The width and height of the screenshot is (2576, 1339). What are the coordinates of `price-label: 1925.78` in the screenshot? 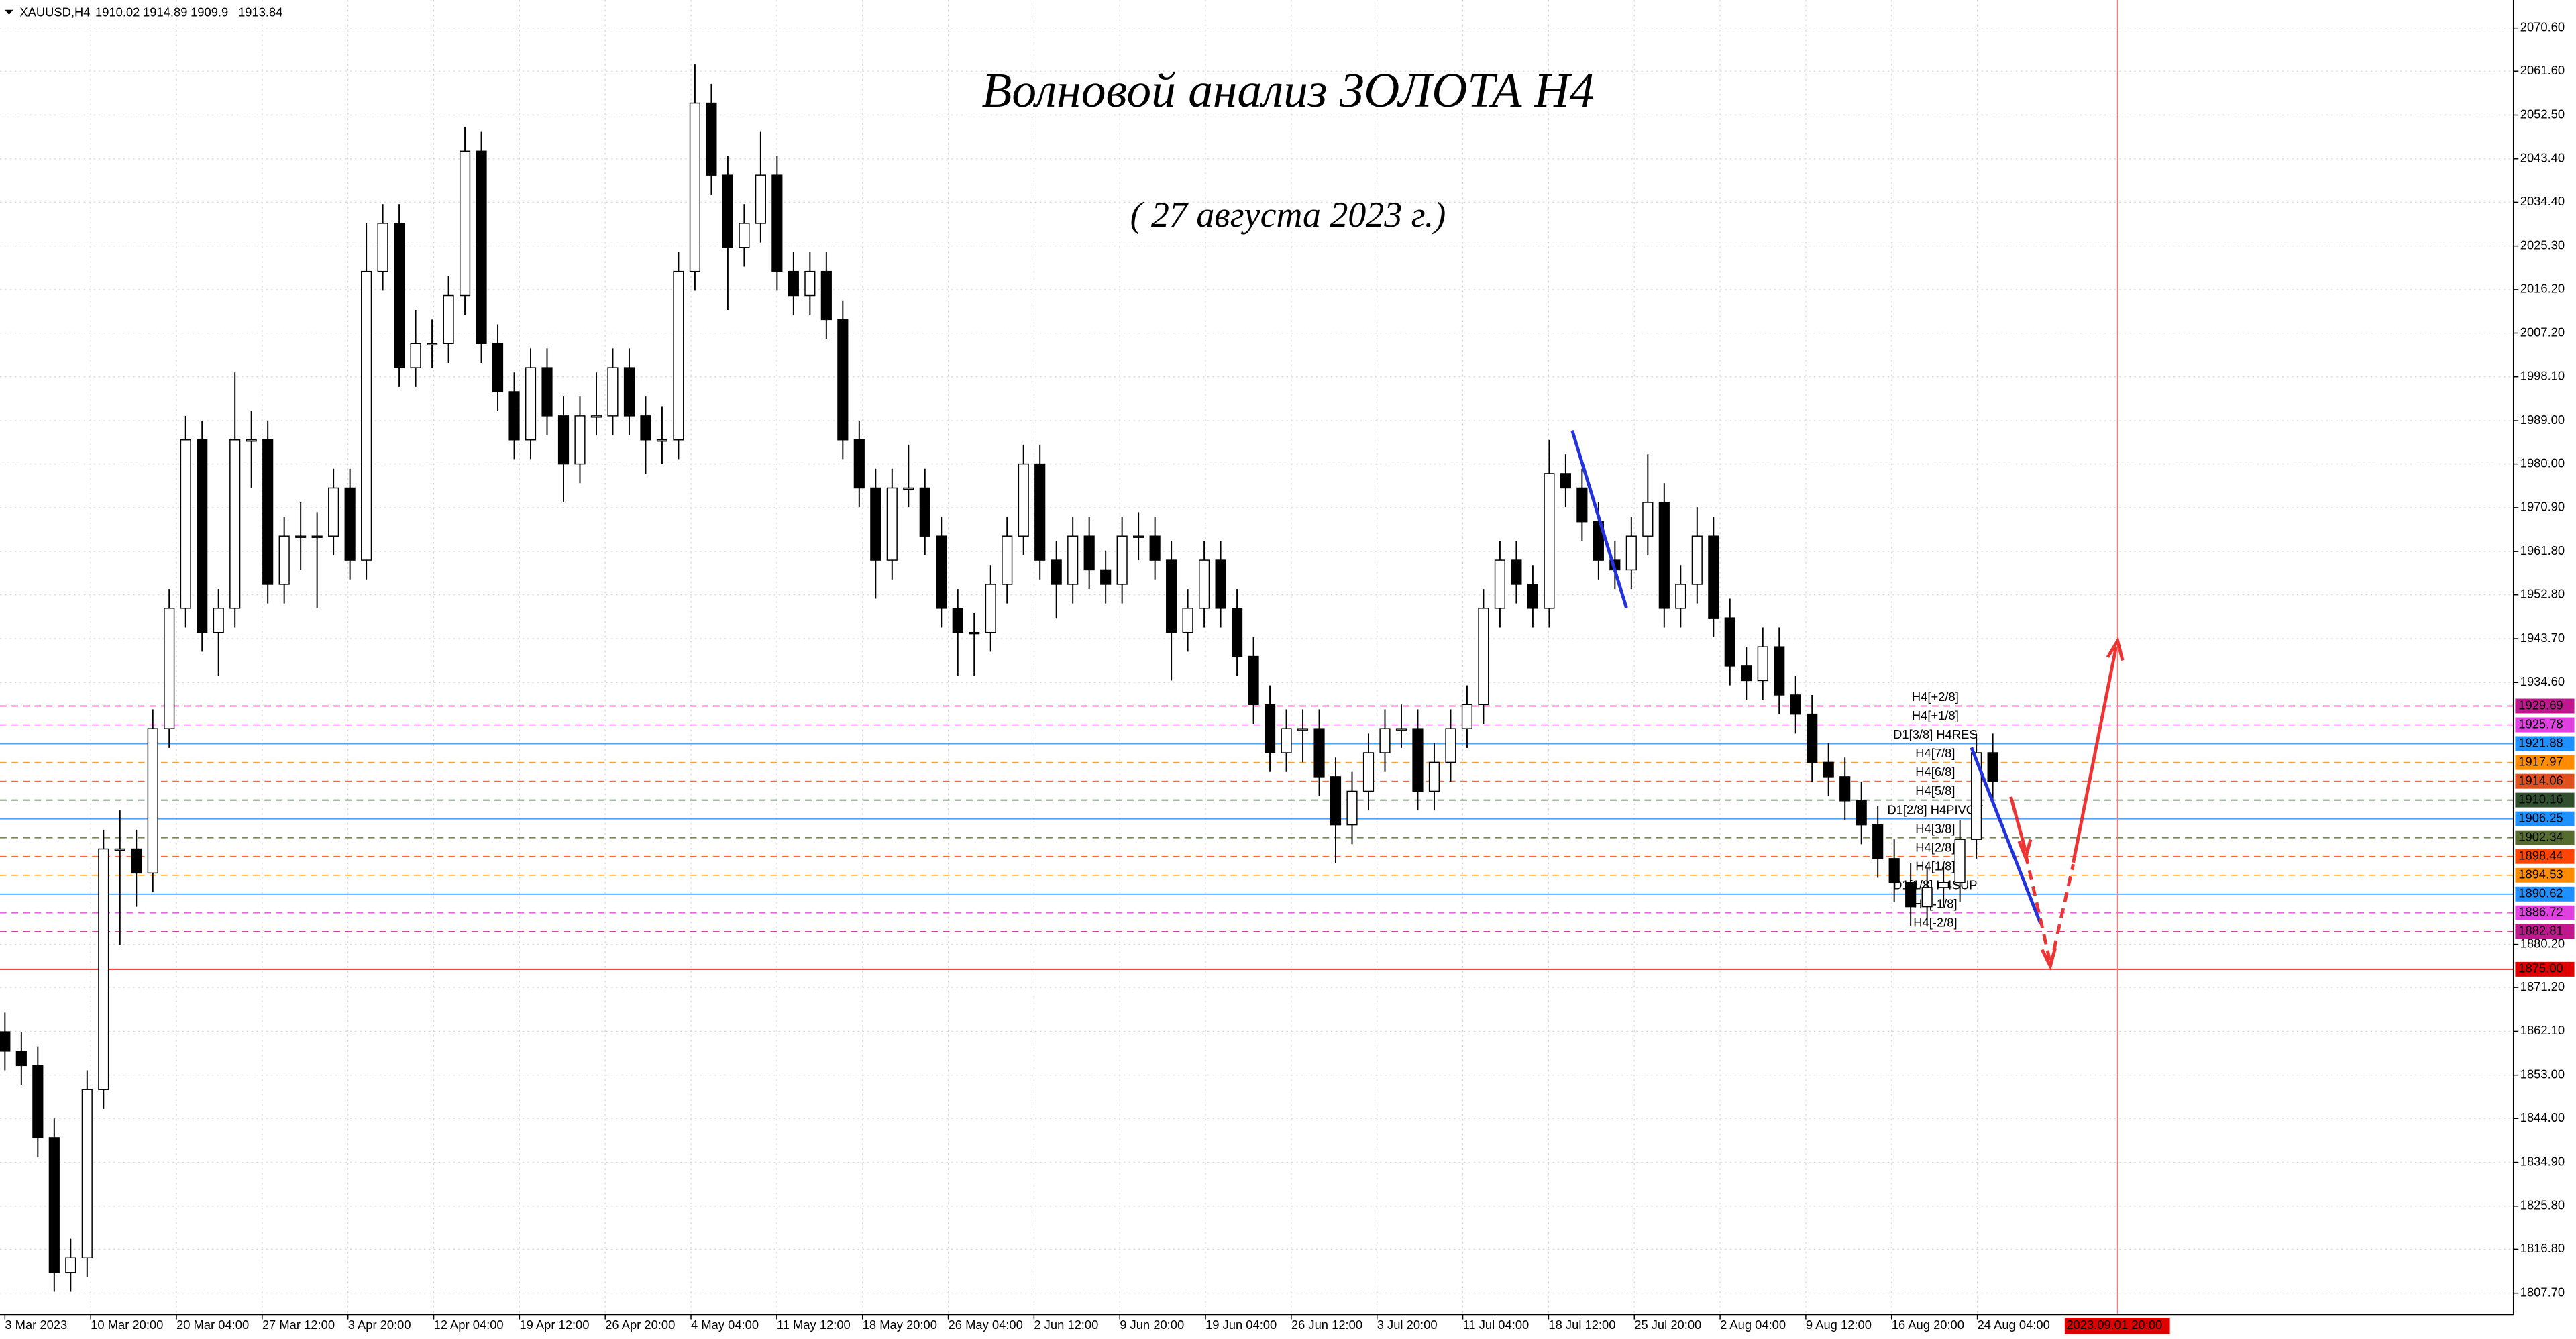 It's located at (2540, 723).